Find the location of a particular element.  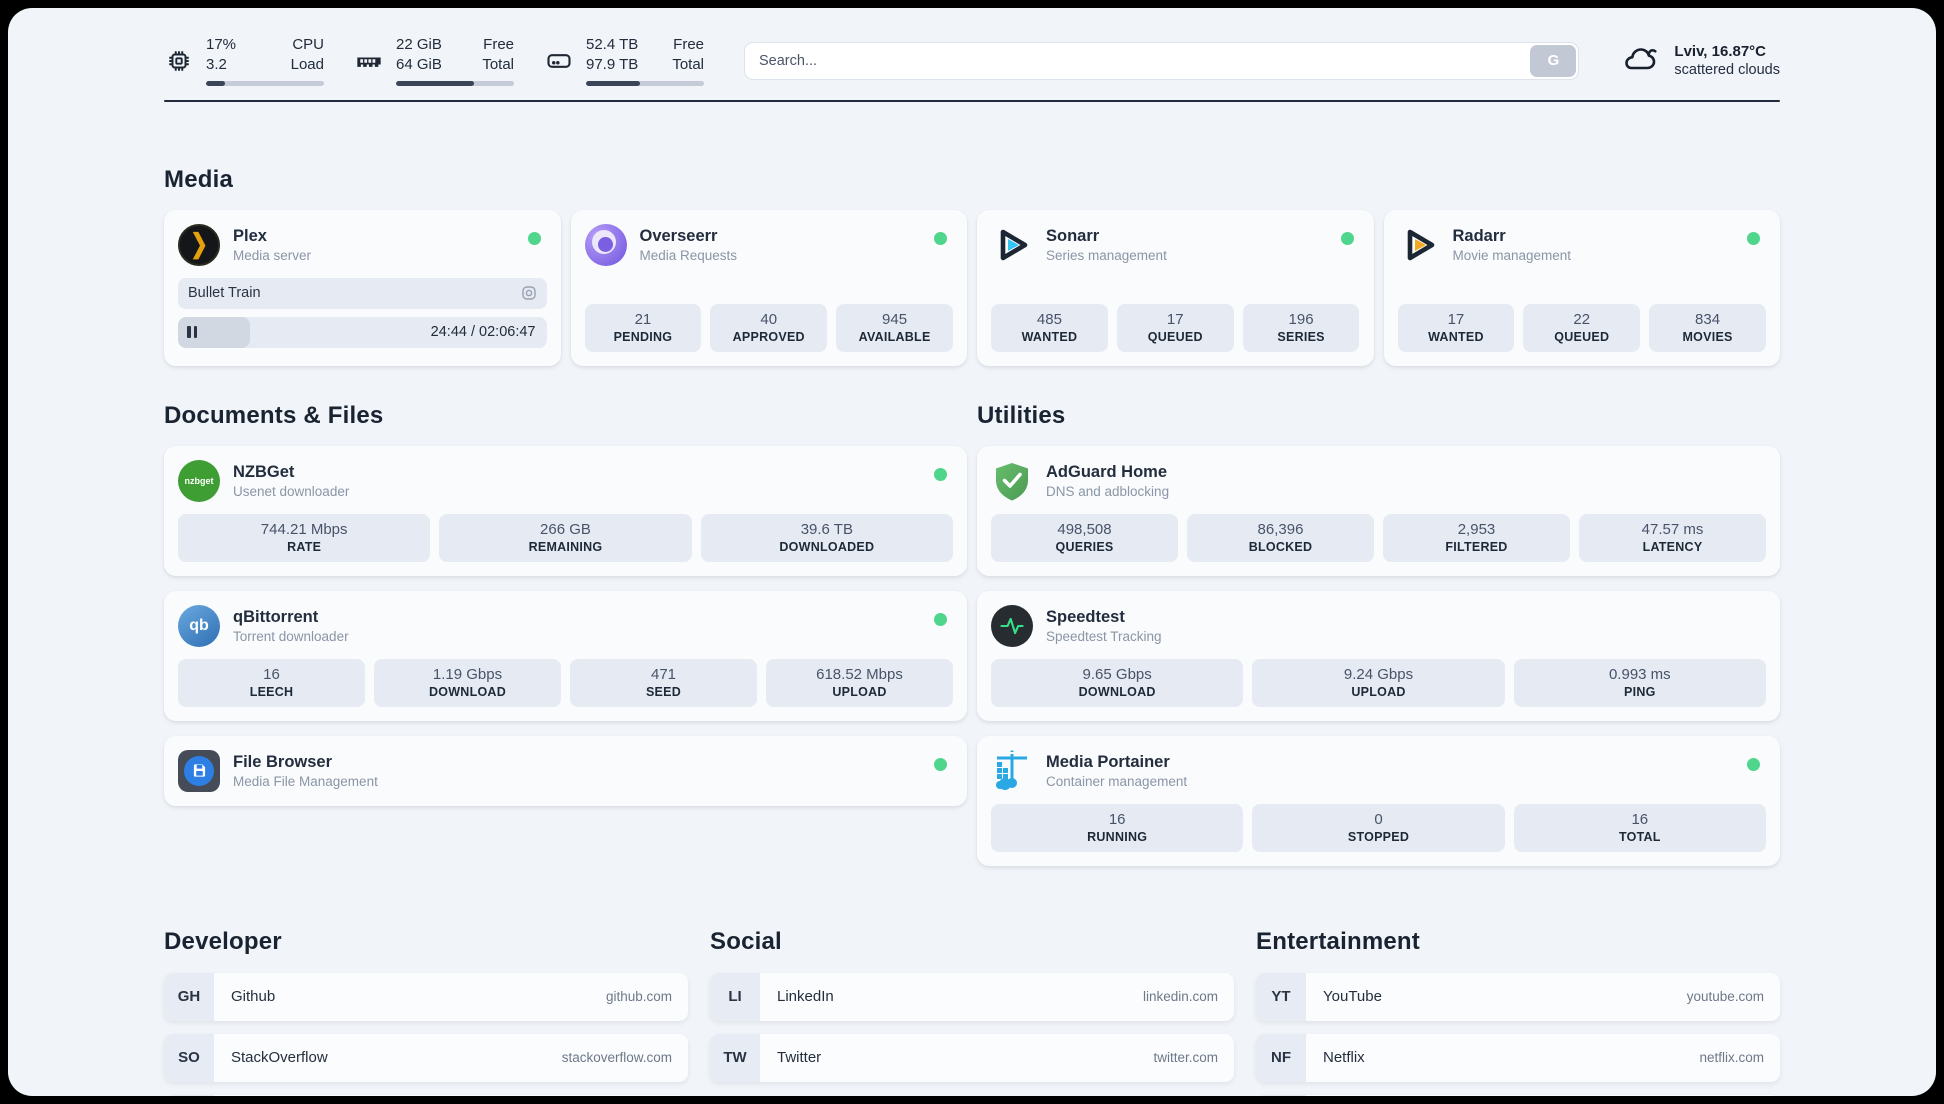

stat-approved: 40 APPROVED is located at coordinates (769, 327).